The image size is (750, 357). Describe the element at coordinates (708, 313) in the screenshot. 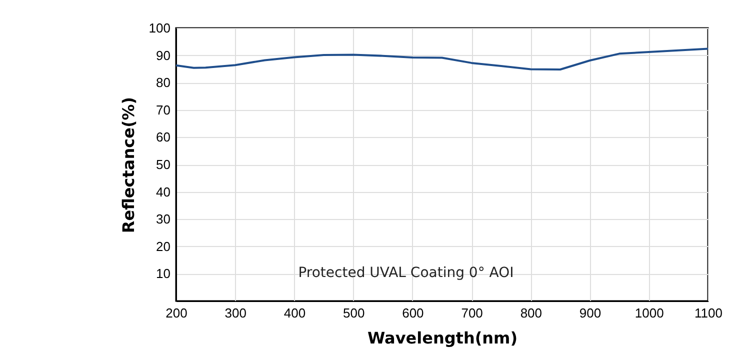

I see `x-tick-label: 1100` at that location.